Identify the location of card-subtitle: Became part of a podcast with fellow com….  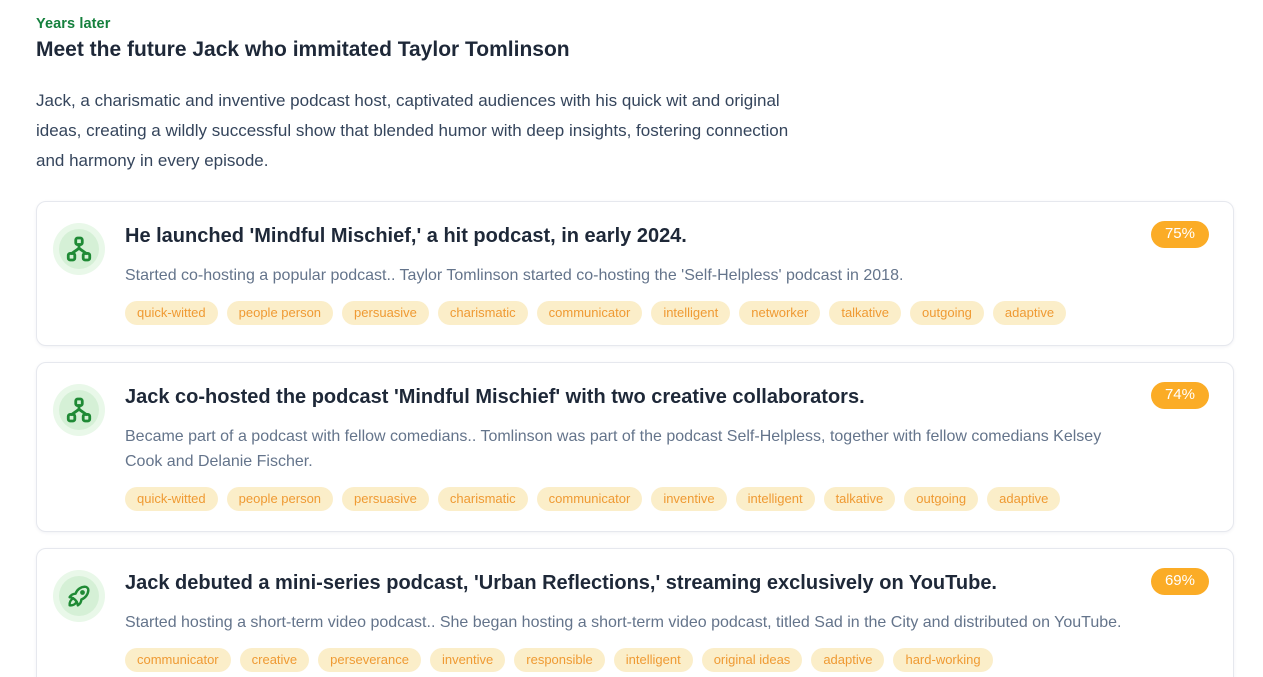
(613, 449).